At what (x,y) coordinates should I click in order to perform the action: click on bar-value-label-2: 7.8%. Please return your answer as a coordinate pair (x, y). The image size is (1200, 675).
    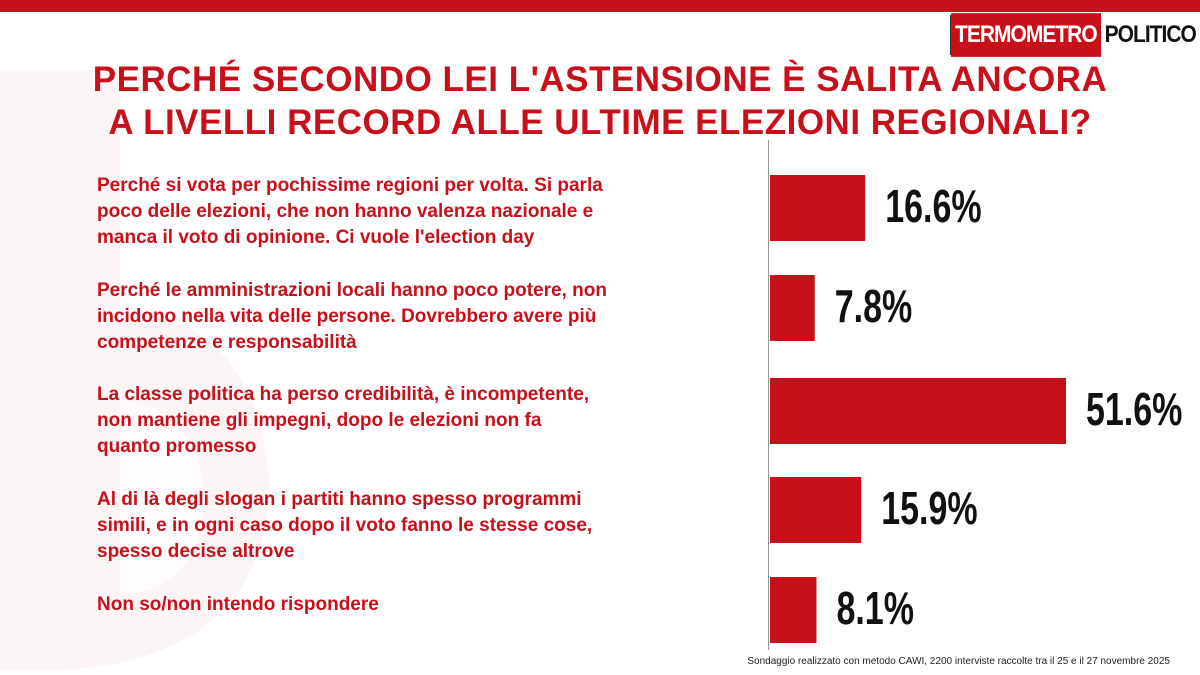
    Looking at the image, I should click on (873, 306).